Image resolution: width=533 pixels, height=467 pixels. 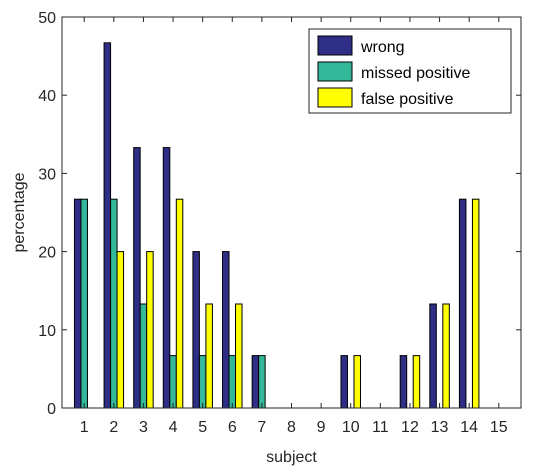 What do you see at coordinates (499, 427) in the screenshot?
I see `x-tick-label: 15` at bounding box center [499, 427].